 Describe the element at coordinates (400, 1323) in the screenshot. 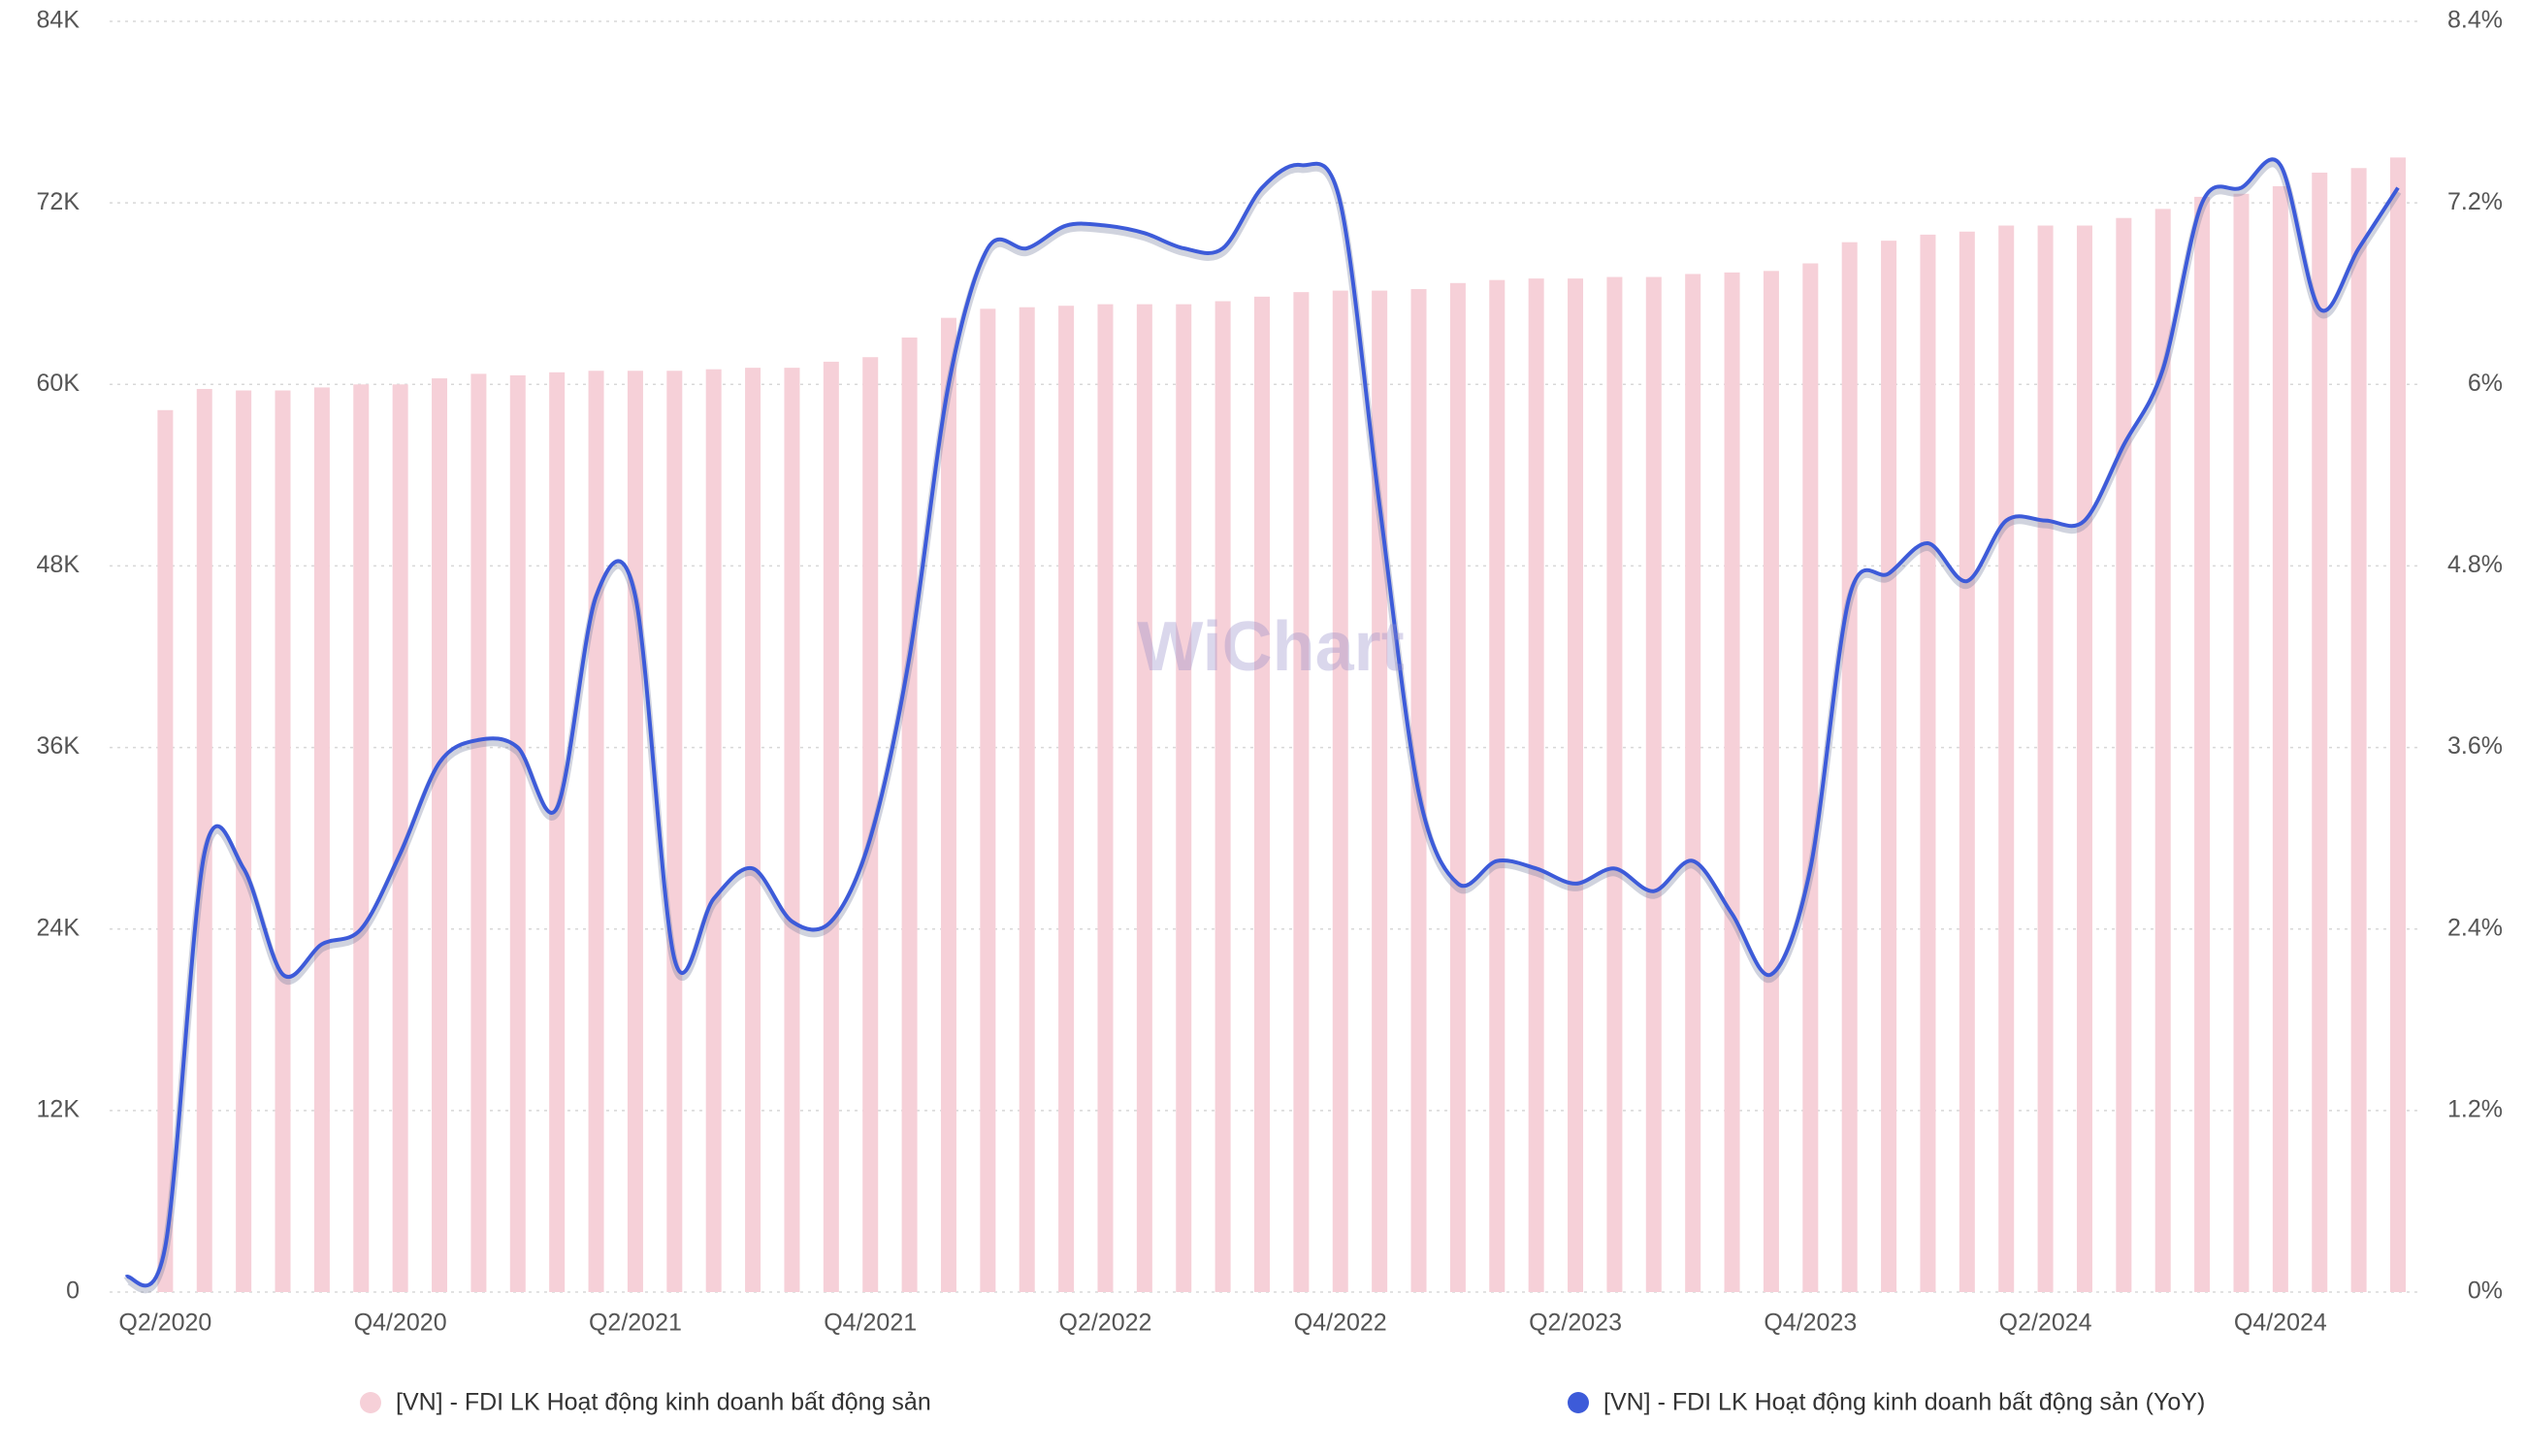

I see `x-tick-label: Q4/2020` at that location.